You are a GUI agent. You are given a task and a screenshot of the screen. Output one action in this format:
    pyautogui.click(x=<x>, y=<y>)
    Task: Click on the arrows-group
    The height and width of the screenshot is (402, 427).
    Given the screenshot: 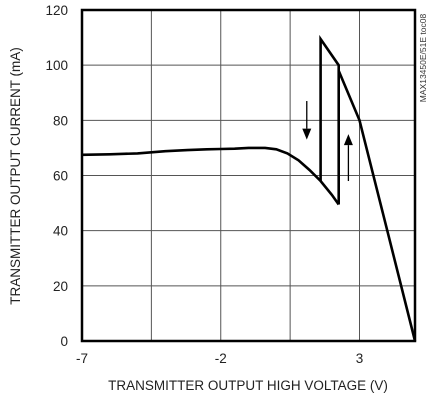 What is the action you would take?
    pyautogui.click(x=327, y=141)
    